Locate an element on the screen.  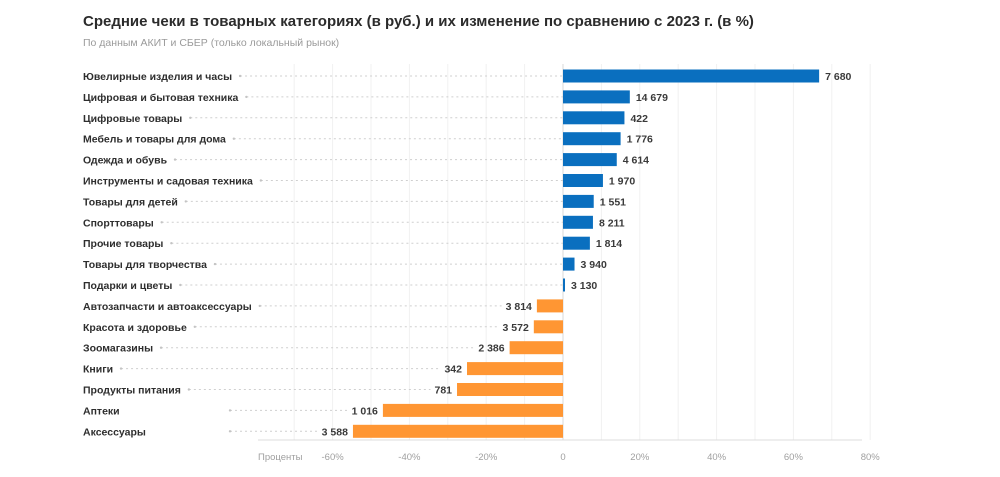
x-tick-label: 60% is located at coordinates (794, 457).